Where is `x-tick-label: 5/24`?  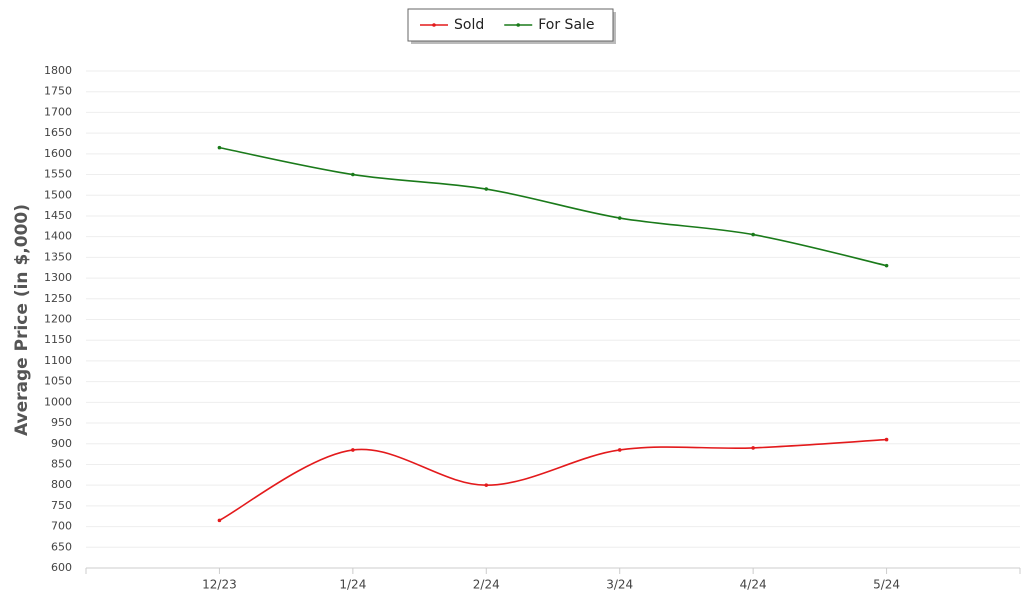 x-tick-label: 5/24 is located at coordinates (886, 585).